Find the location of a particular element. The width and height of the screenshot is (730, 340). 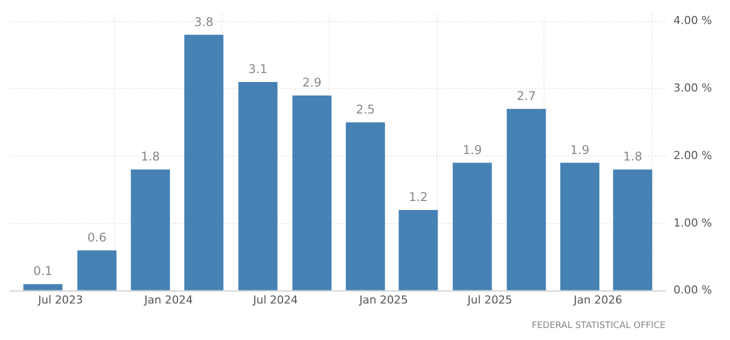

y-tick-label: 4.00 % is located at coordinates (693, 21).